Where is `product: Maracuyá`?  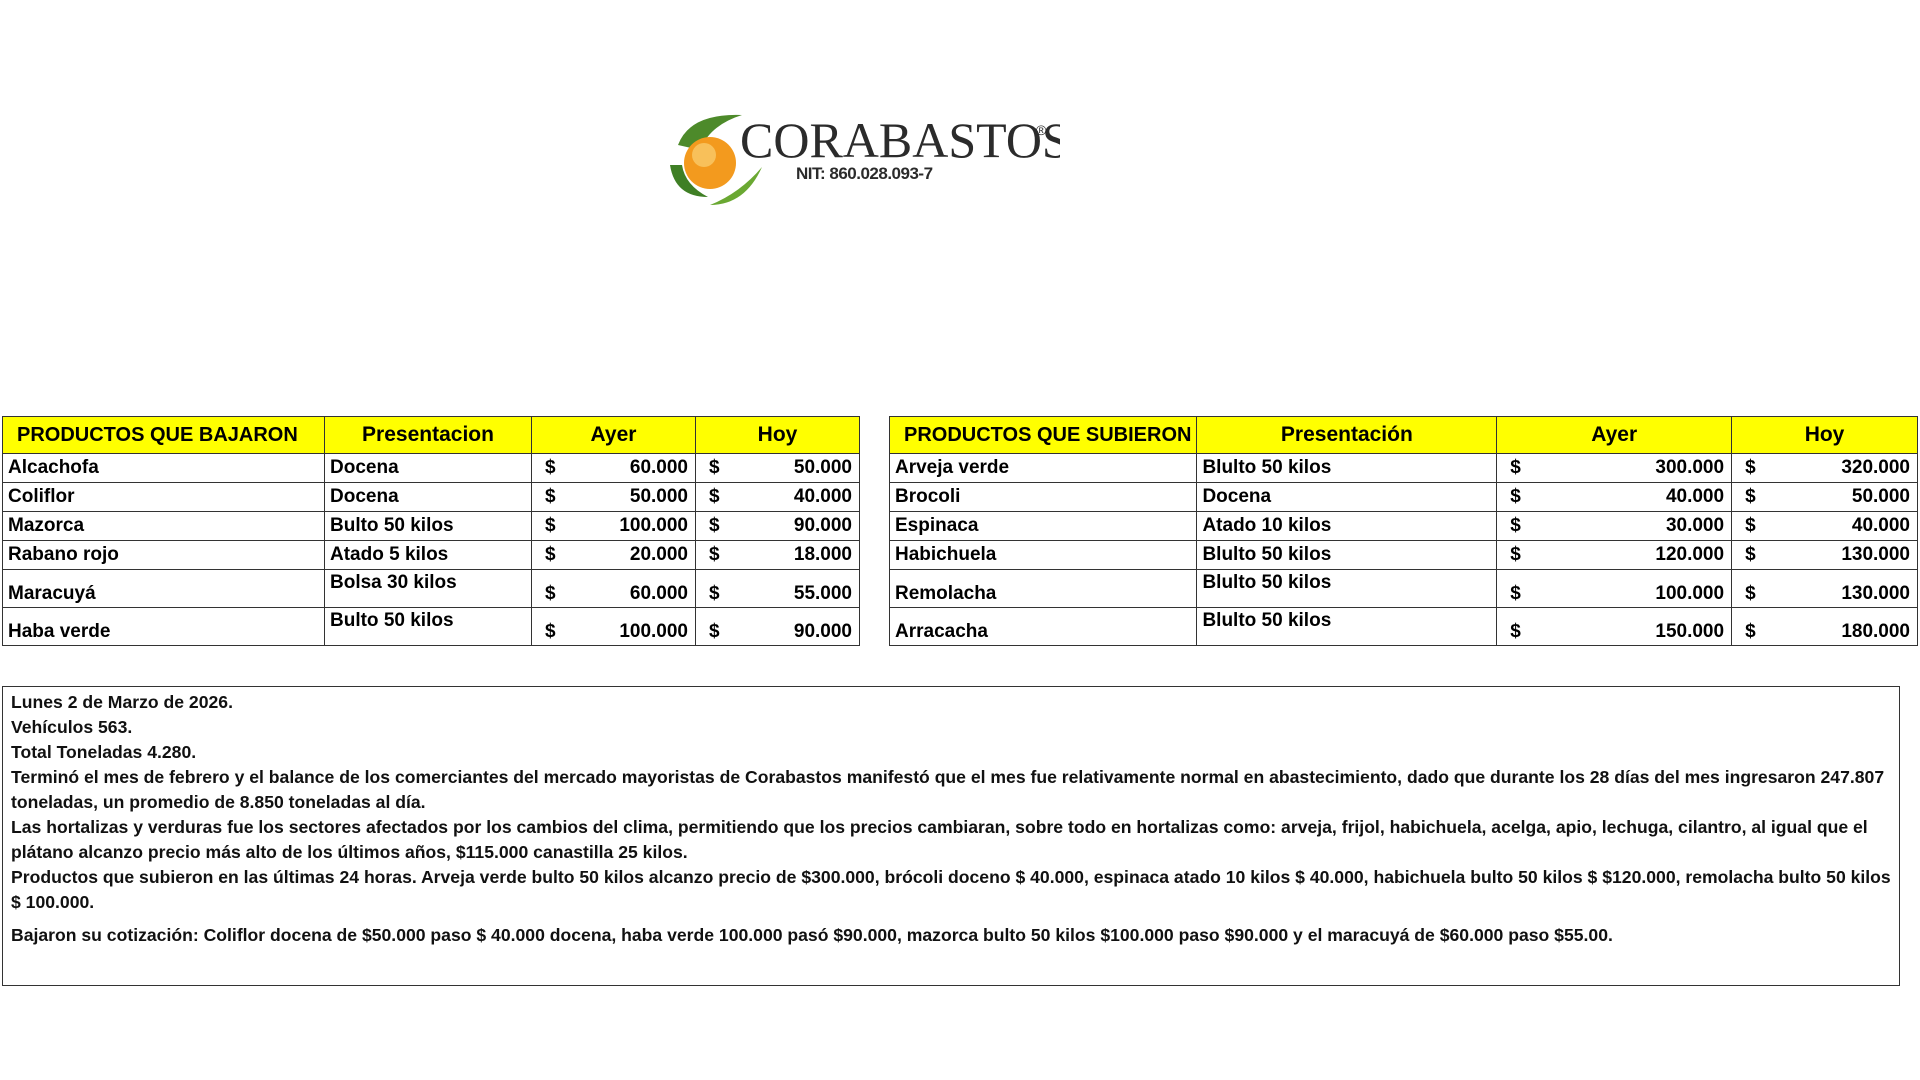 product: Maracuyá is located at coordinates (163, 588).